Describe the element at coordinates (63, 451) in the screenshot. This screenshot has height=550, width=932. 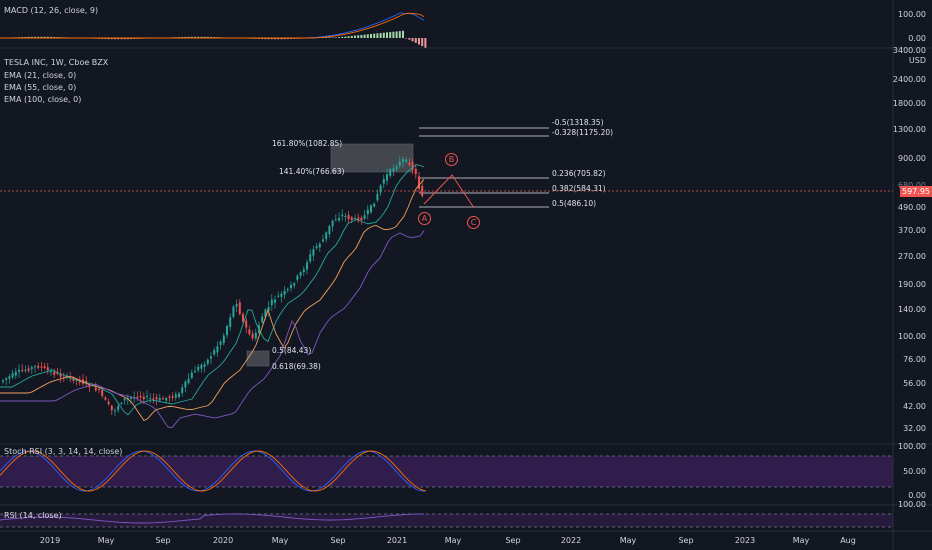
I see `stoch-legend: Stoch RSI (3, 3, 14, 14, close)` at that location.